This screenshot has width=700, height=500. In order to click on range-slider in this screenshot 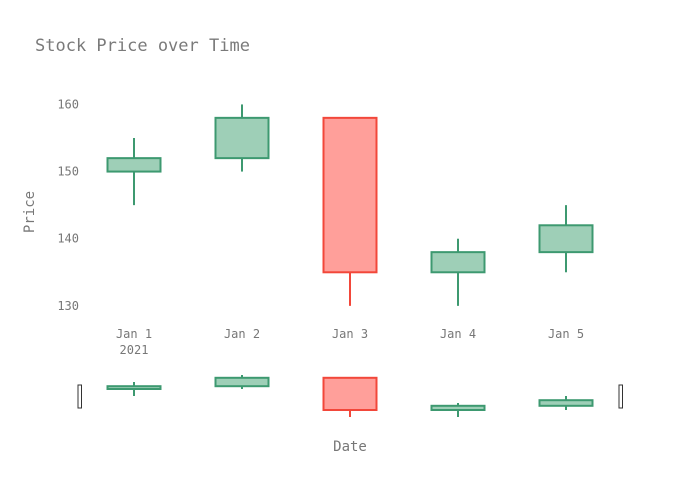, I will do `click(350, 396)`.